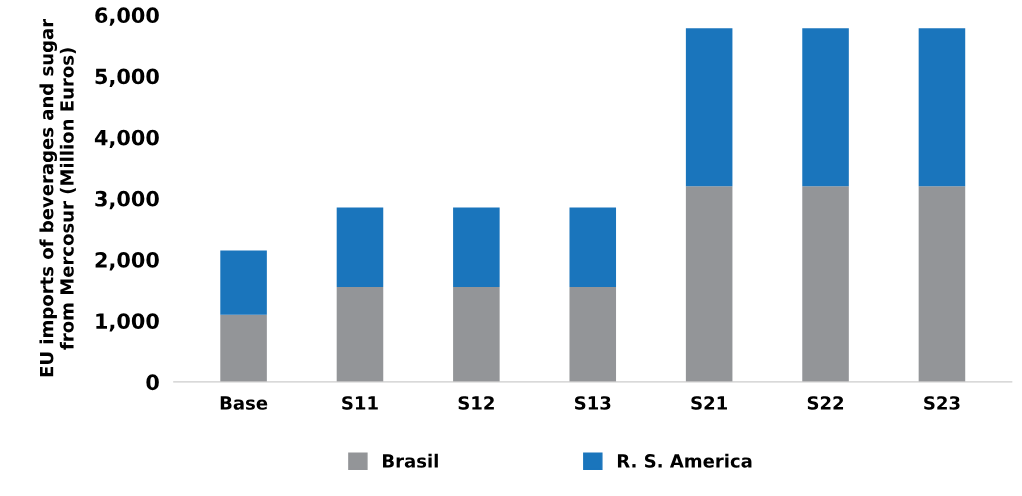  I want to click on y-tick-label: 2,000, so click(127, 261).